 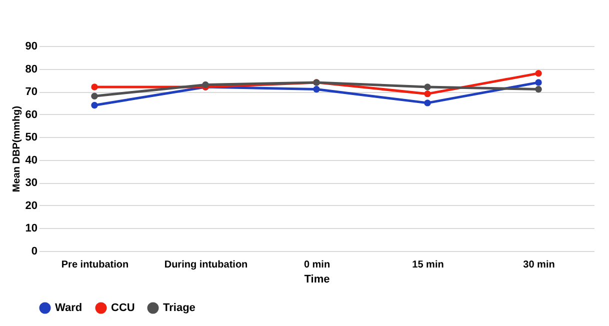 What do you see at coordinates (428, 265) in the screenshot?
I see `x-tick-label: 15 min` at bounding box center [428, 265].